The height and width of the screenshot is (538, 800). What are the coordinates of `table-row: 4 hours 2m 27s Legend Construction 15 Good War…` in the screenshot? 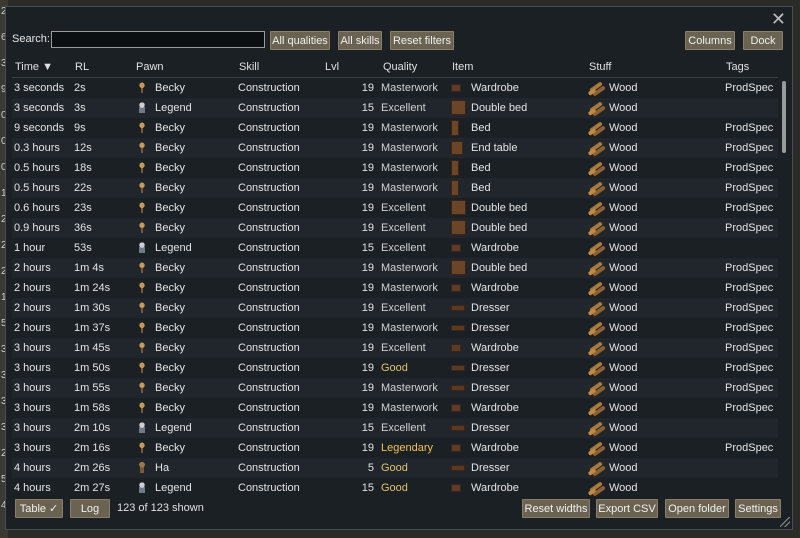 It's located at (395, 488).